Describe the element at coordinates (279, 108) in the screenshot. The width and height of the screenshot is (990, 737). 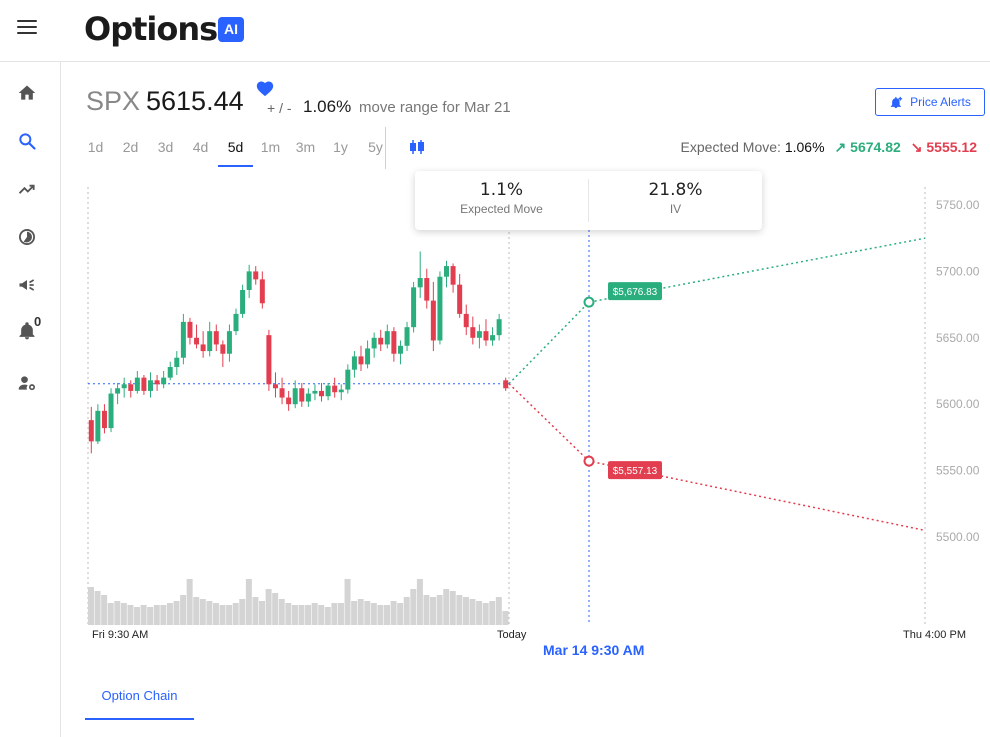
I see `plus-minus-label: + / -` at that location.